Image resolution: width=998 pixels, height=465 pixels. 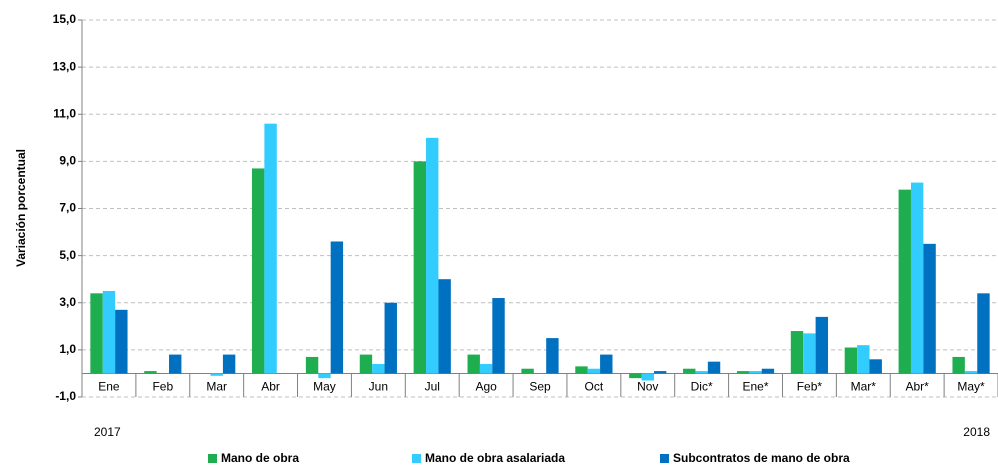 What do you see at coordinates (432, 387) in the screenshot?
I see `x-tick-label: Jul` at bounding box center [432, 387].